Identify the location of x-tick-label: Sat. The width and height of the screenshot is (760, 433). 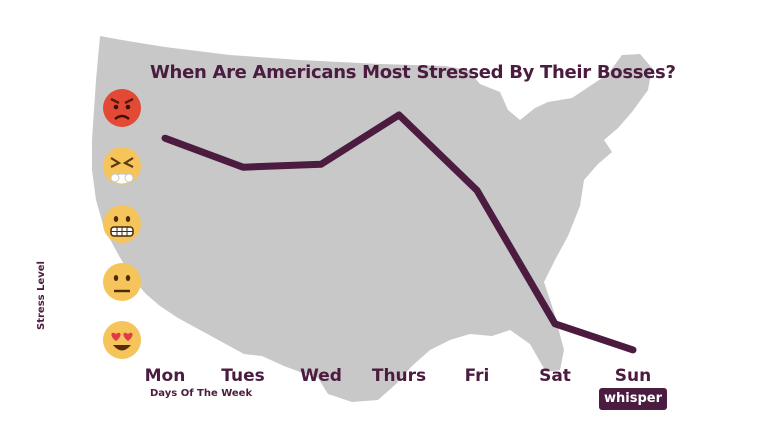
(555, 376).